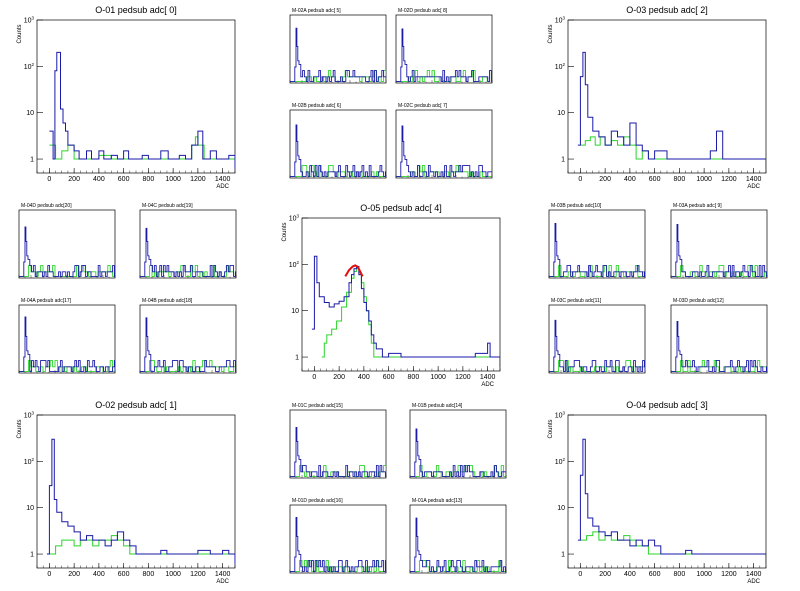  I want to click on x-tick-label: 200, so click(74, 179).